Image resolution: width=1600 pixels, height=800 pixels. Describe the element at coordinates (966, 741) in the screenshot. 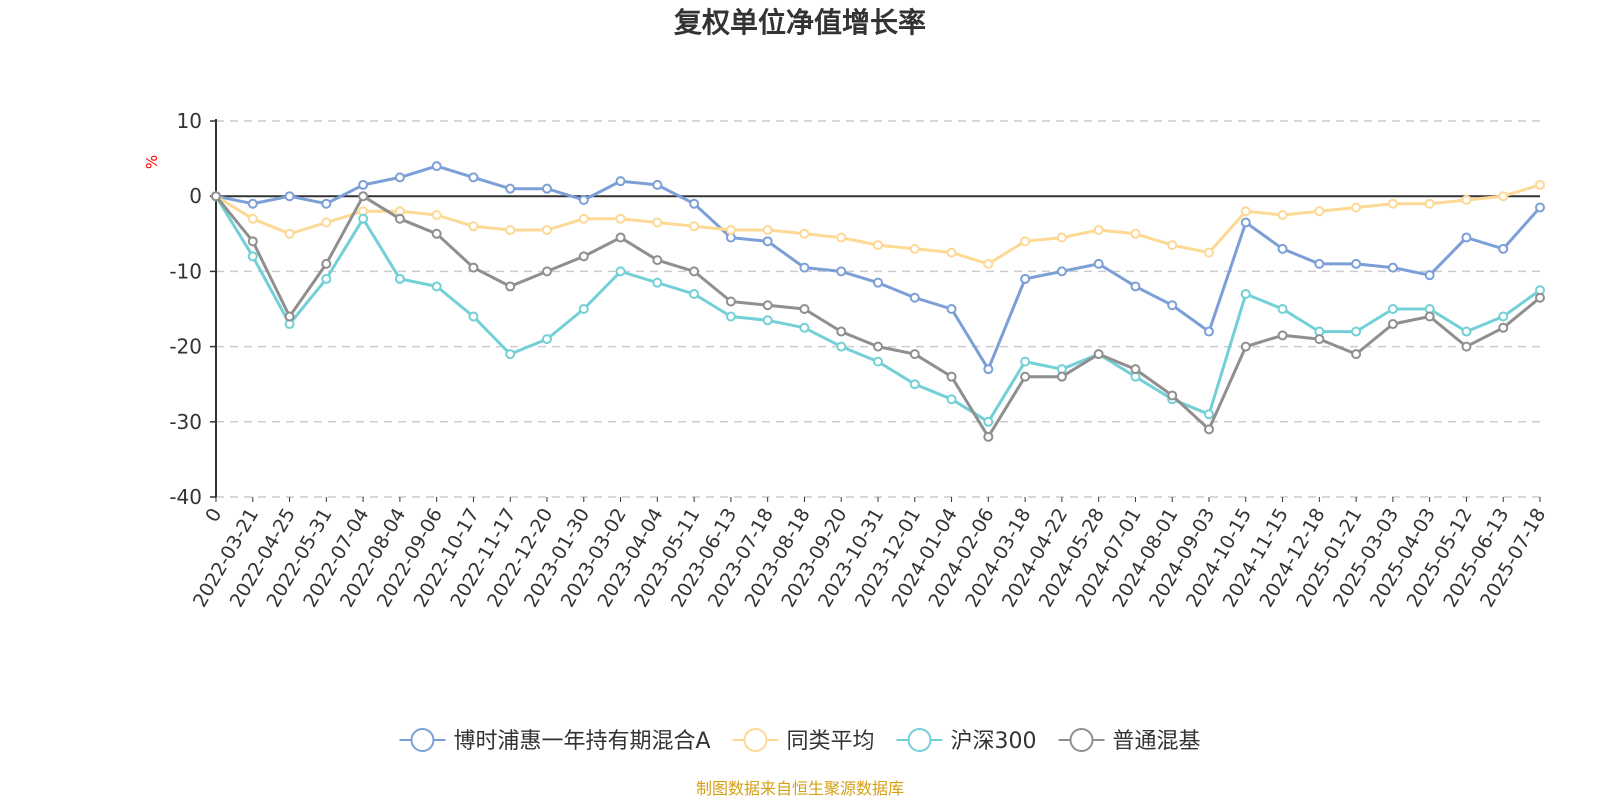

I see `legend-item-3: 沪深300` at that location.